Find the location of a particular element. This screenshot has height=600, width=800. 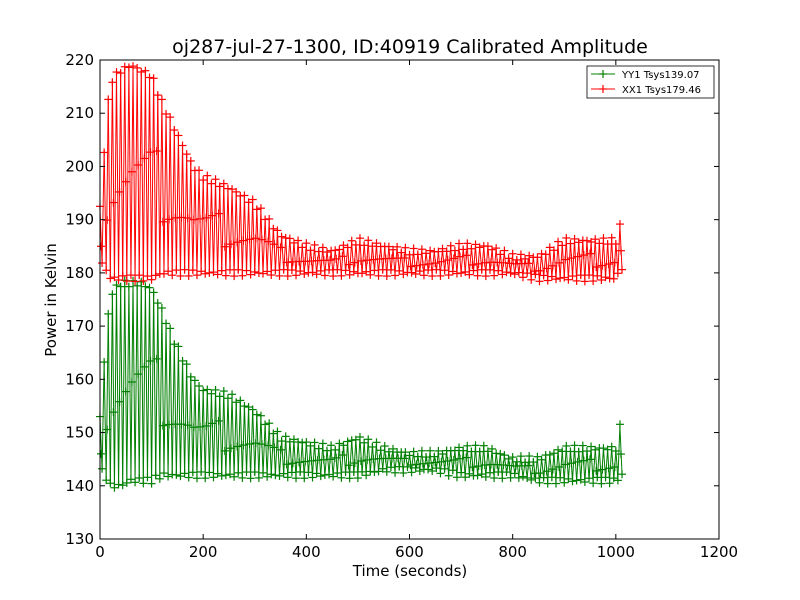

legend-label-0: YY1 Tsys139.07 is located at coordinates (660, 75).